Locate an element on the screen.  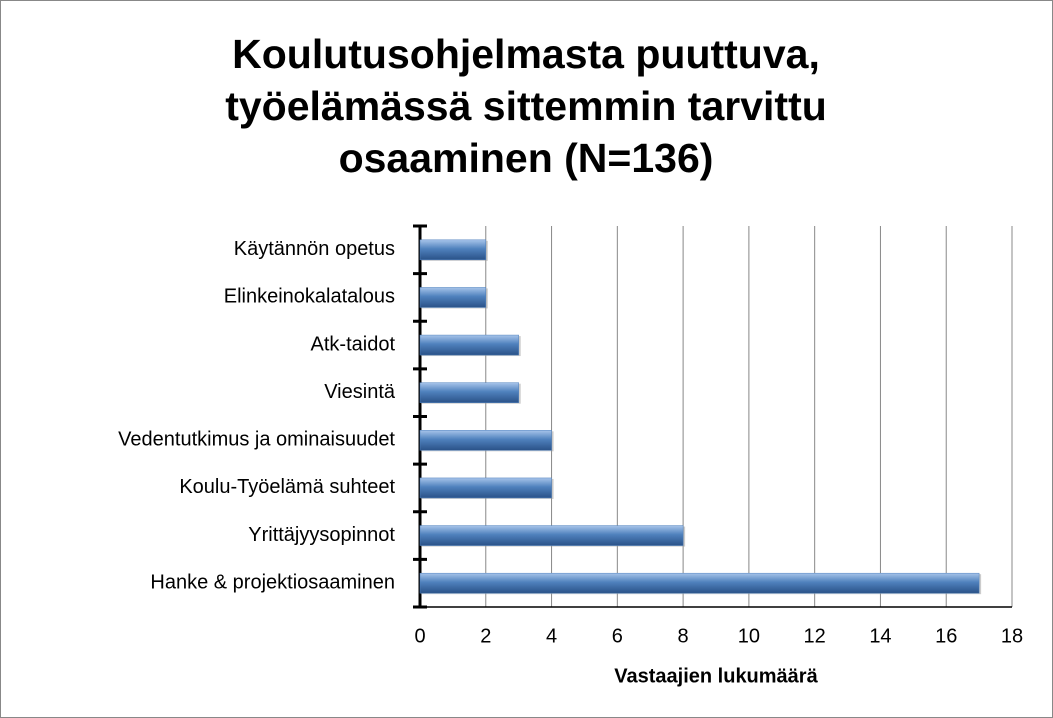
y-tick-label: Vedentutkimus ja ominaisuudet is located at coordinates (256, 440).